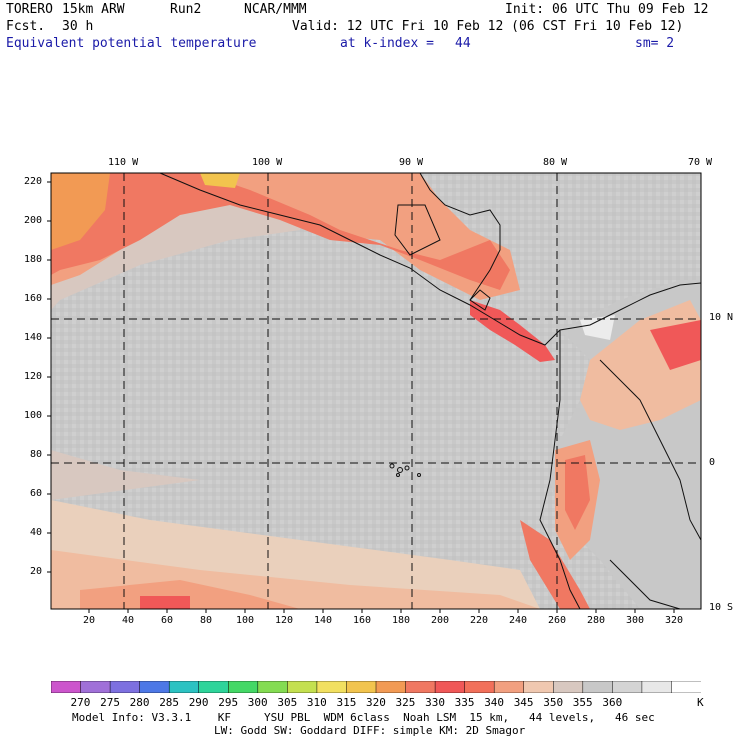 This screenshot has width=740, height=740. Describe the element at coordinates (167, 620) in the screenshot. I see `x-tick-label: 60` at that location.